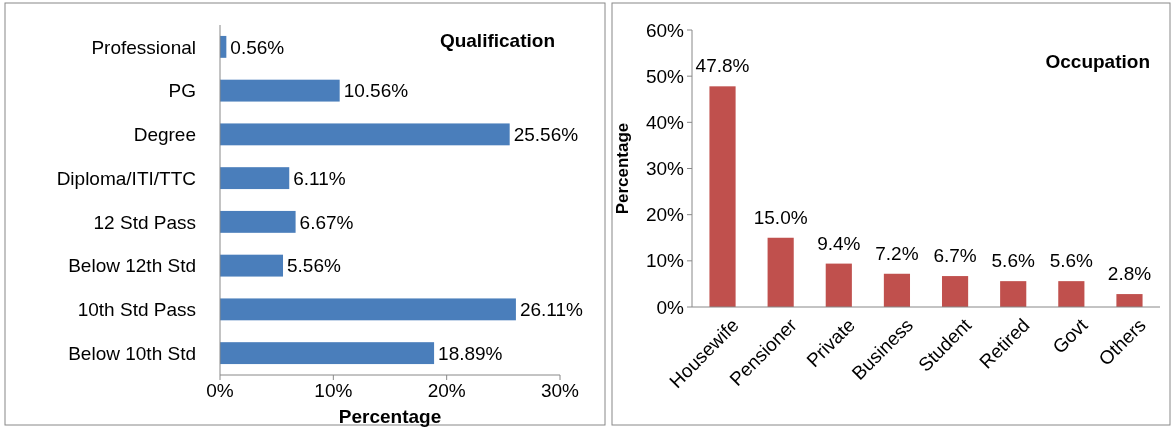 The height and width of the screenshot is (428, 1175). What do you see at coordinates (319, 178) in the screenshot?
I see `data-label: 6.11%` at bounding box center [319, 178].